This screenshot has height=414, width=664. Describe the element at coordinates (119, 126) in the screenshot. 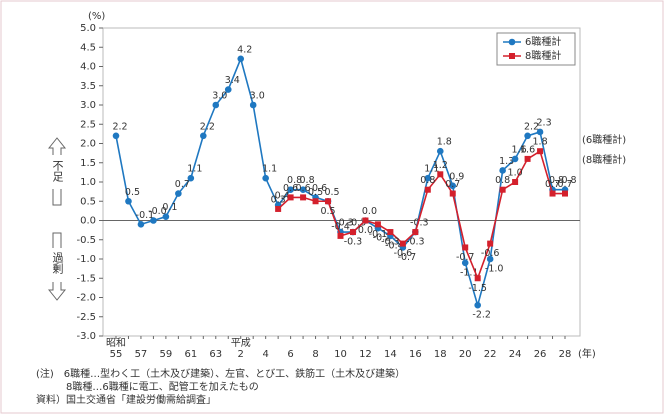

I see `value-label: 2.2` at that location.